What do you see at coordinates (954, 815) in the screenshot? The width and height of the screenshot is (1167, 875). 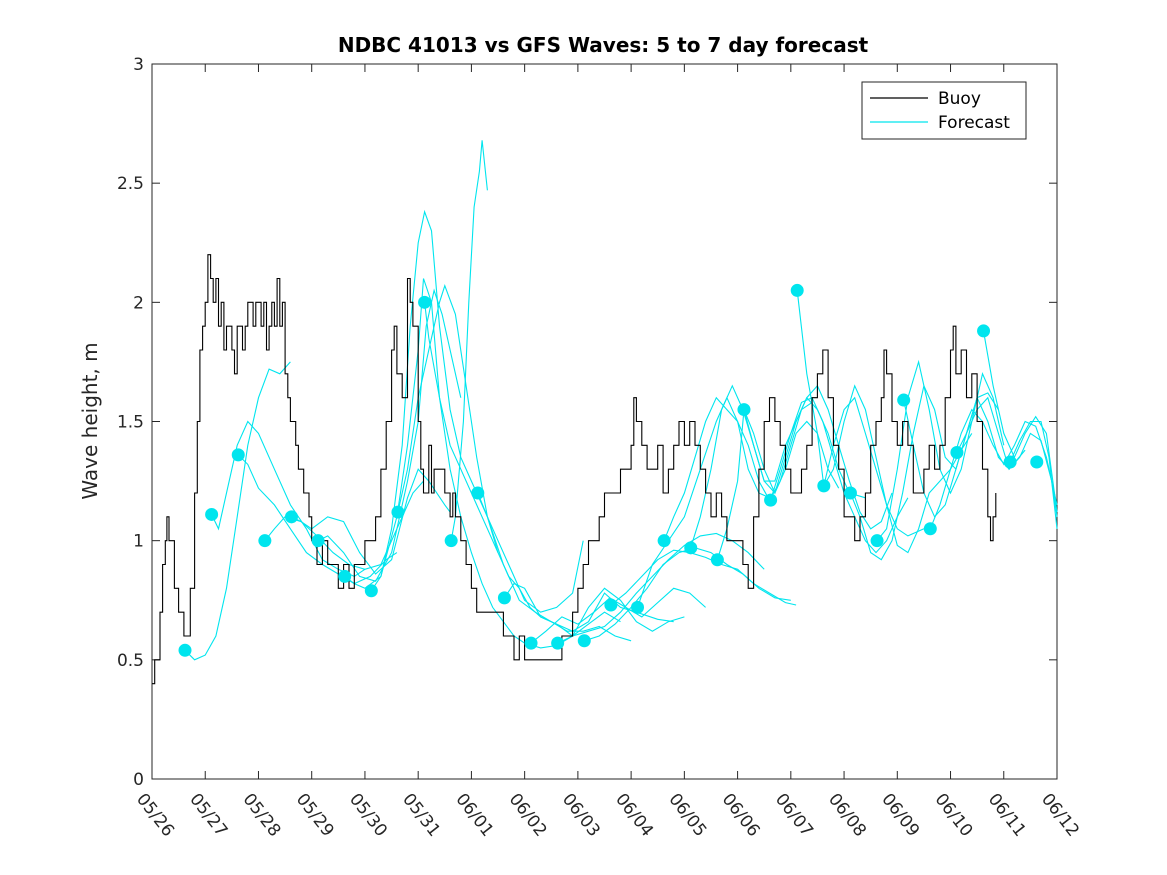 I see `x-tick-label: 06/10` at bounding box center [954, 815].